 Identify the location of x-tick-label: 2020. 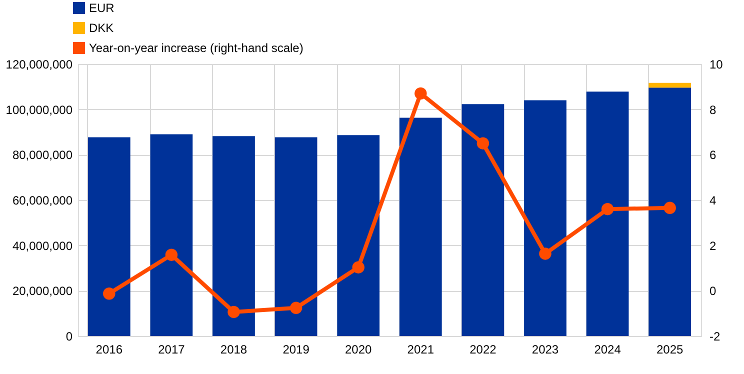
(358, 349).